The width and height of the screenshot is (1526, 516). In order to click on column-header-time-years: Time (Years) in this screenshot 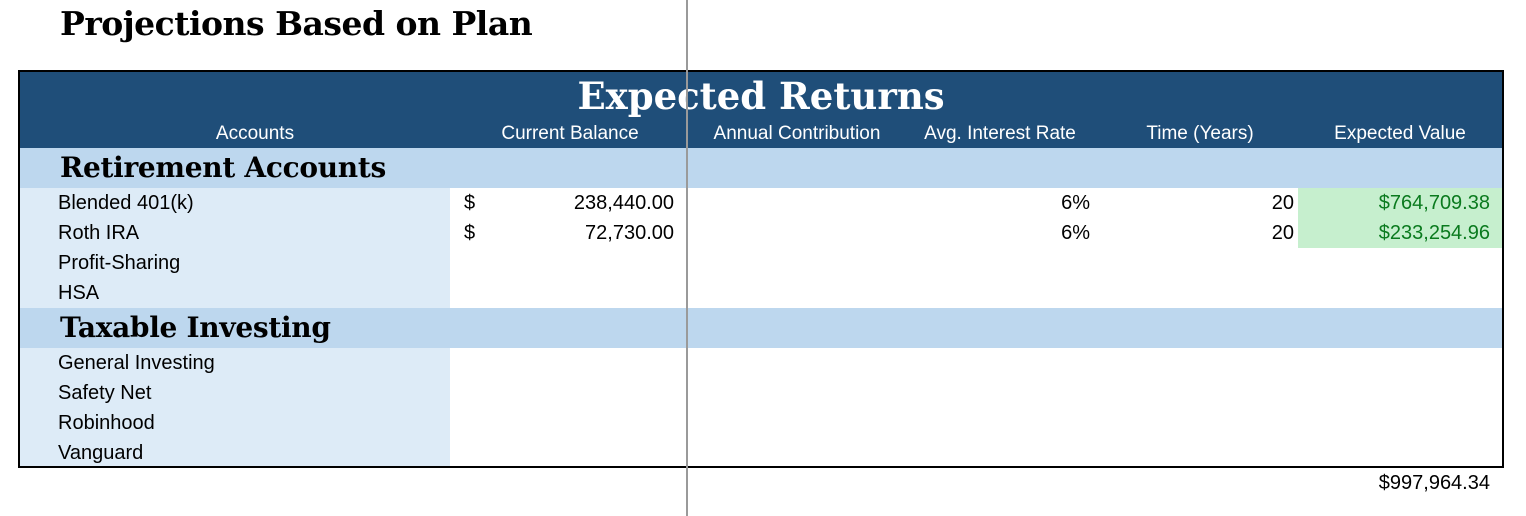, I will do `click(1200, 133)`.